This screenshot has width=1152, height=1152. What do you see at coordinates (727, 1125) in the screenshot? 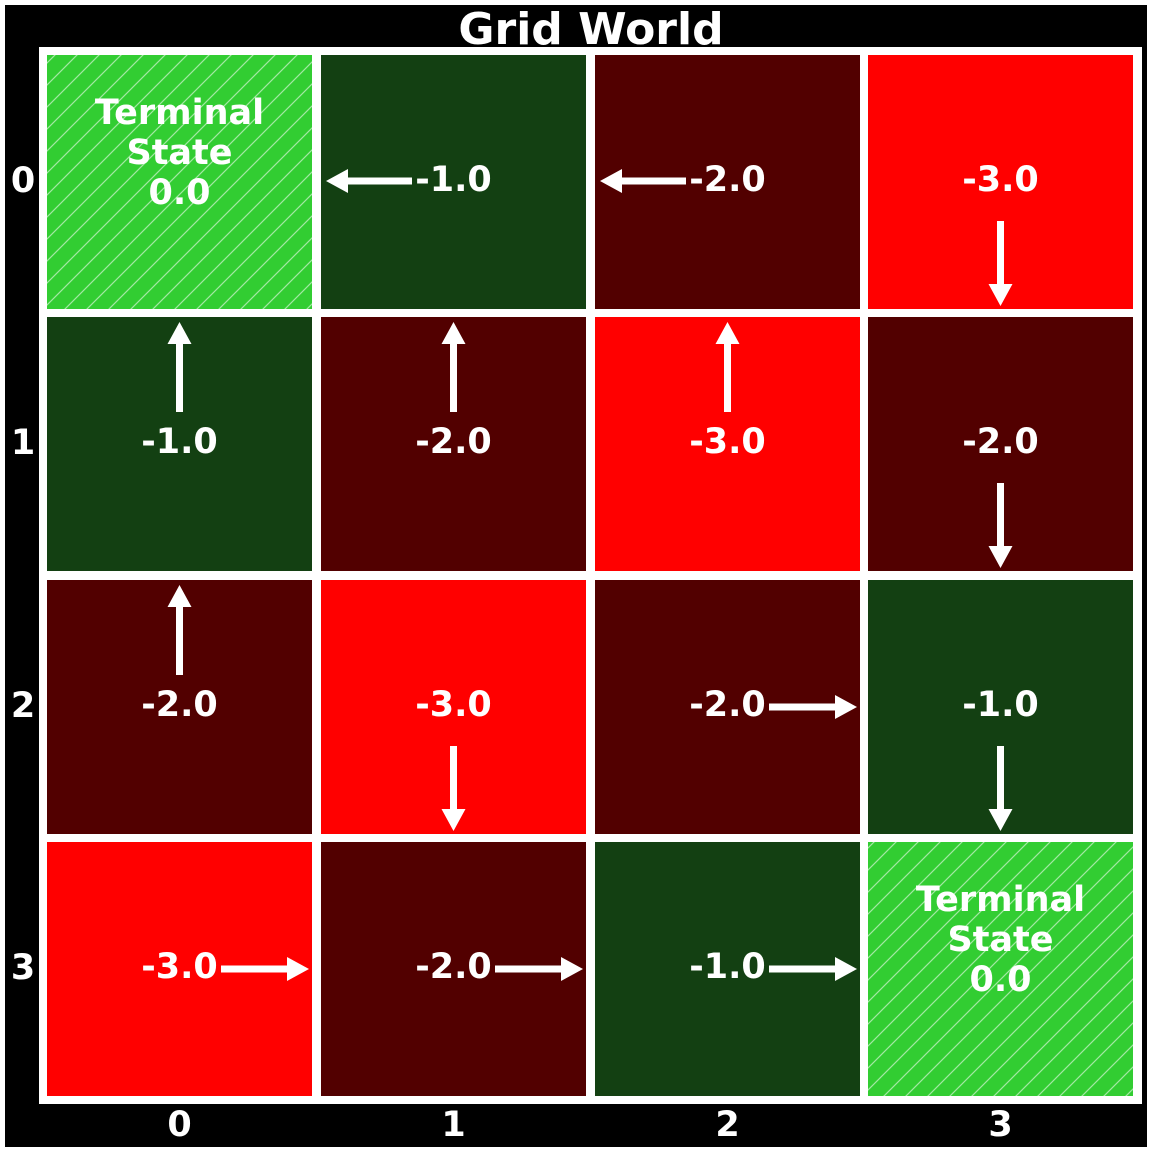
I see `x-tick-label: 2` at bounding box center [727, 1125].